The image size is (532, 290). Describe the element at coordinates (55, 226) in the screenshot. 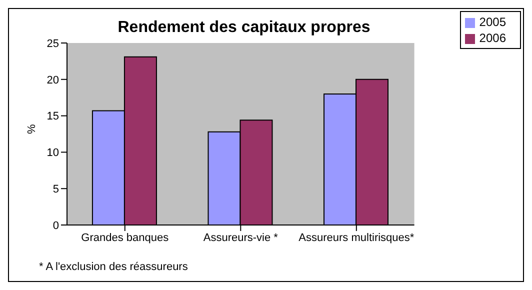

I see `y-tick-label: 0` at that location.